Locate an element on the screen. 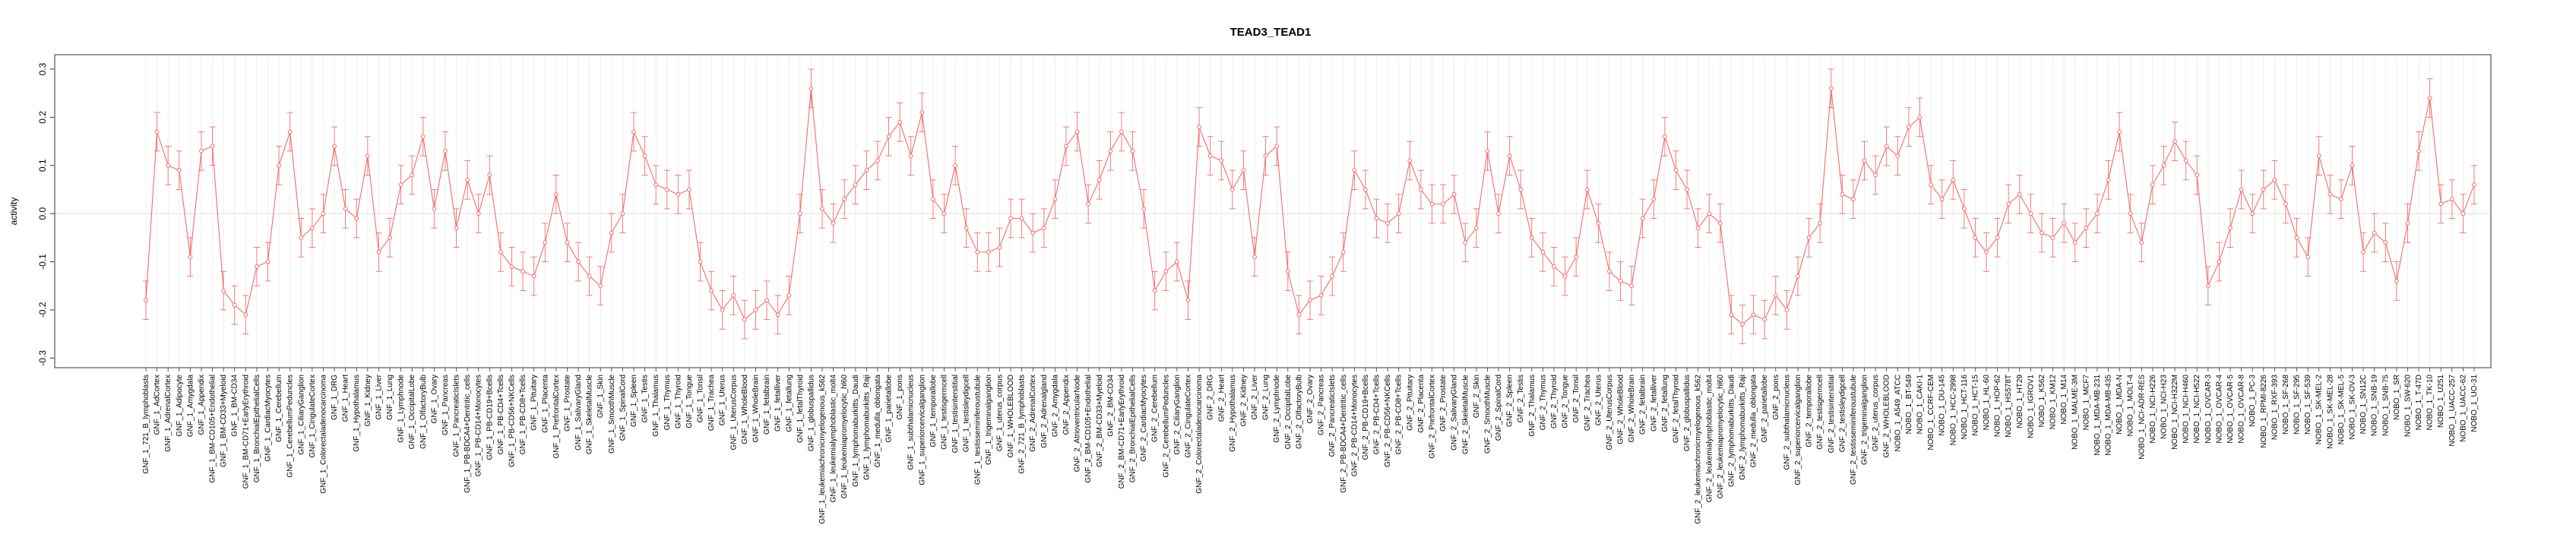 The width and height of the screenshot is (2576, 547). x-tick-label: GNF_1_Trachea is located at coordinates (711, 403).